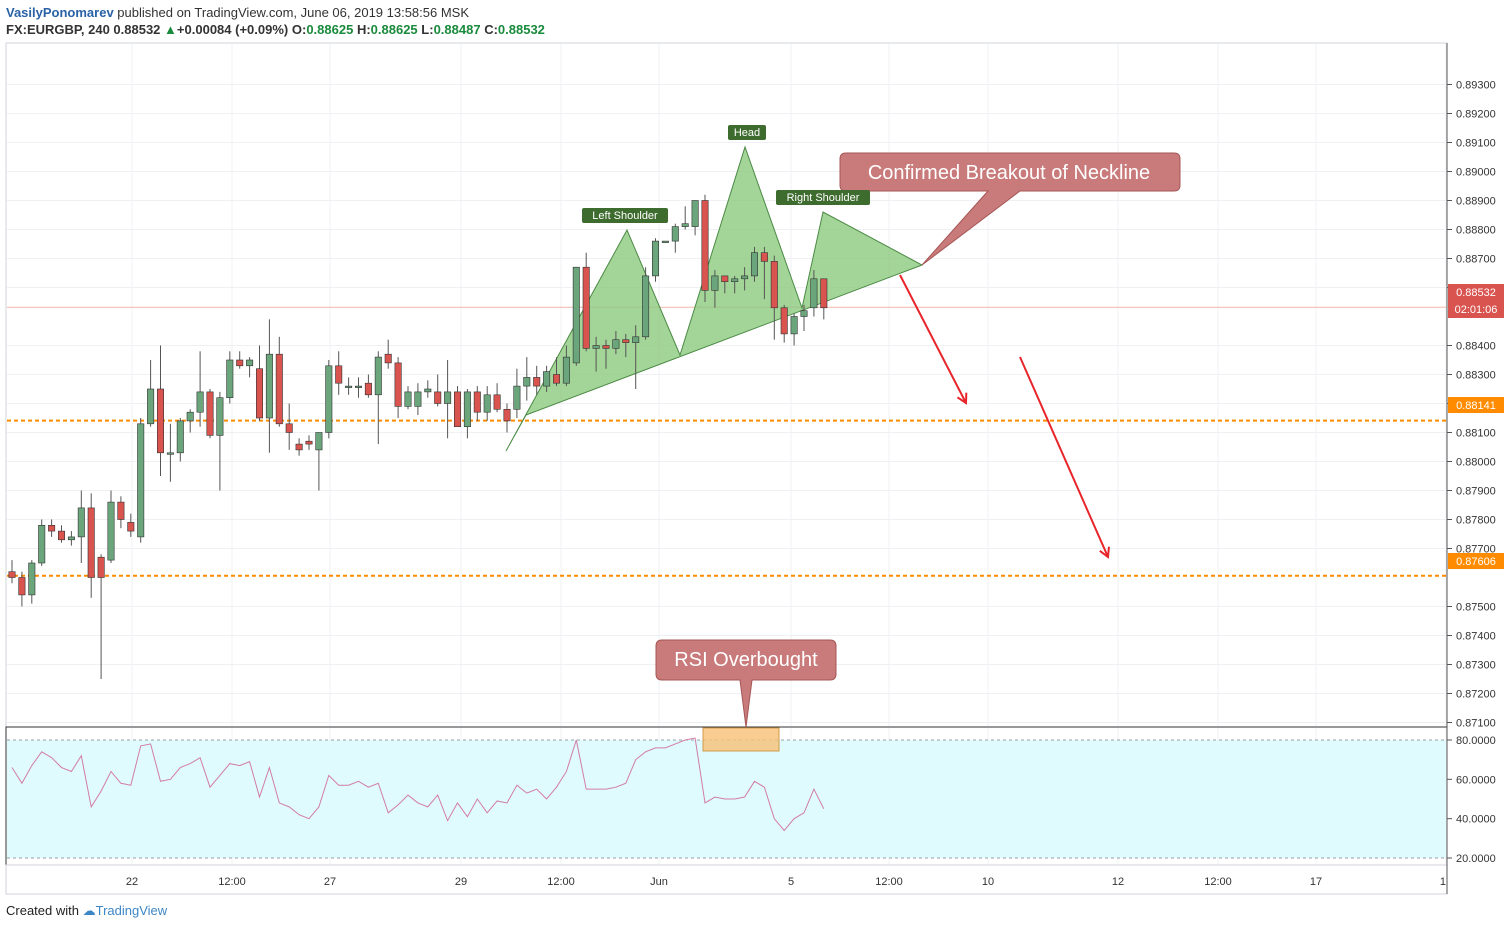 The height and width of the screenshot is (930, 1511). What do you see at coordinates (330, 882) in the screenshot?
I see `time-tick-label: 27` at bounding box center [330, 882].